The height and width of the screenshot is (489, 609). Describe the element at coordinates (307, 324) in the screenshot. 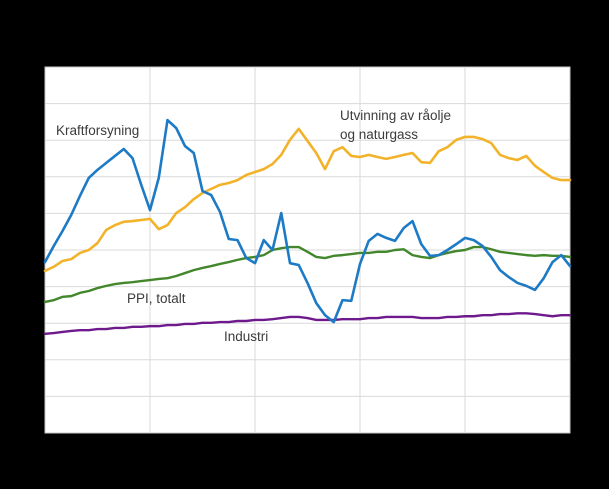

I see `series-industri-line` at that location.